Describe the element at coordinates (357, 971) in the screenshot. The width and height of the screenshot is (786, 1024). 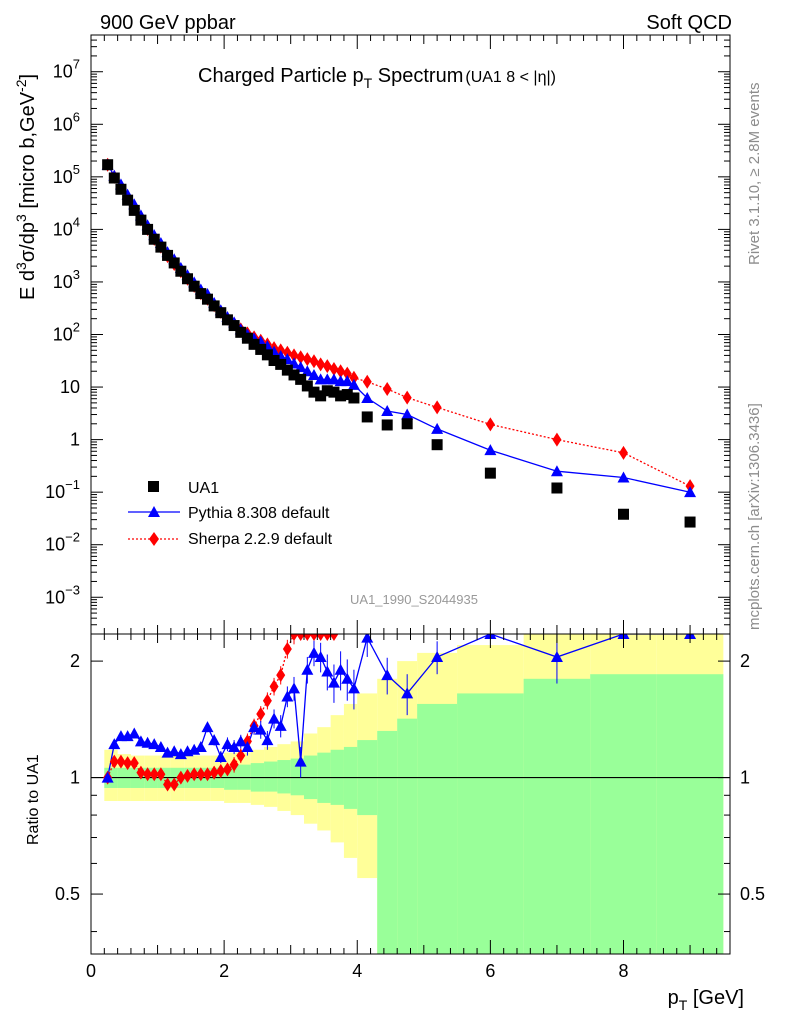
I see `x-tick-label: 4` at that location.